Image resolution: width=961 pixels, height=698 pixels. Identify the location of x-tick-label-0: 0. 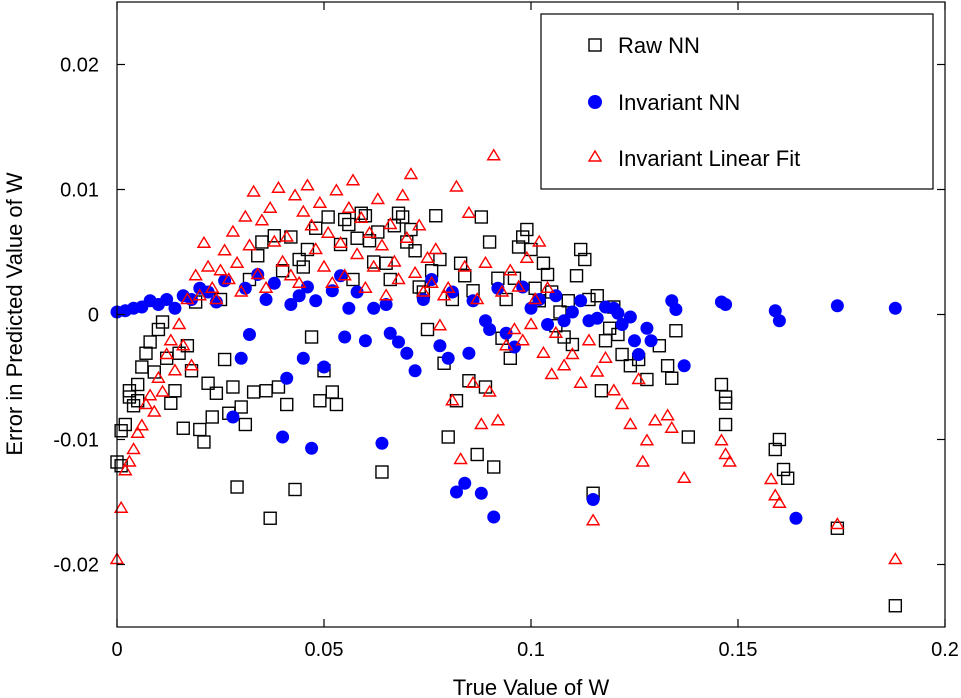
(116, 650).